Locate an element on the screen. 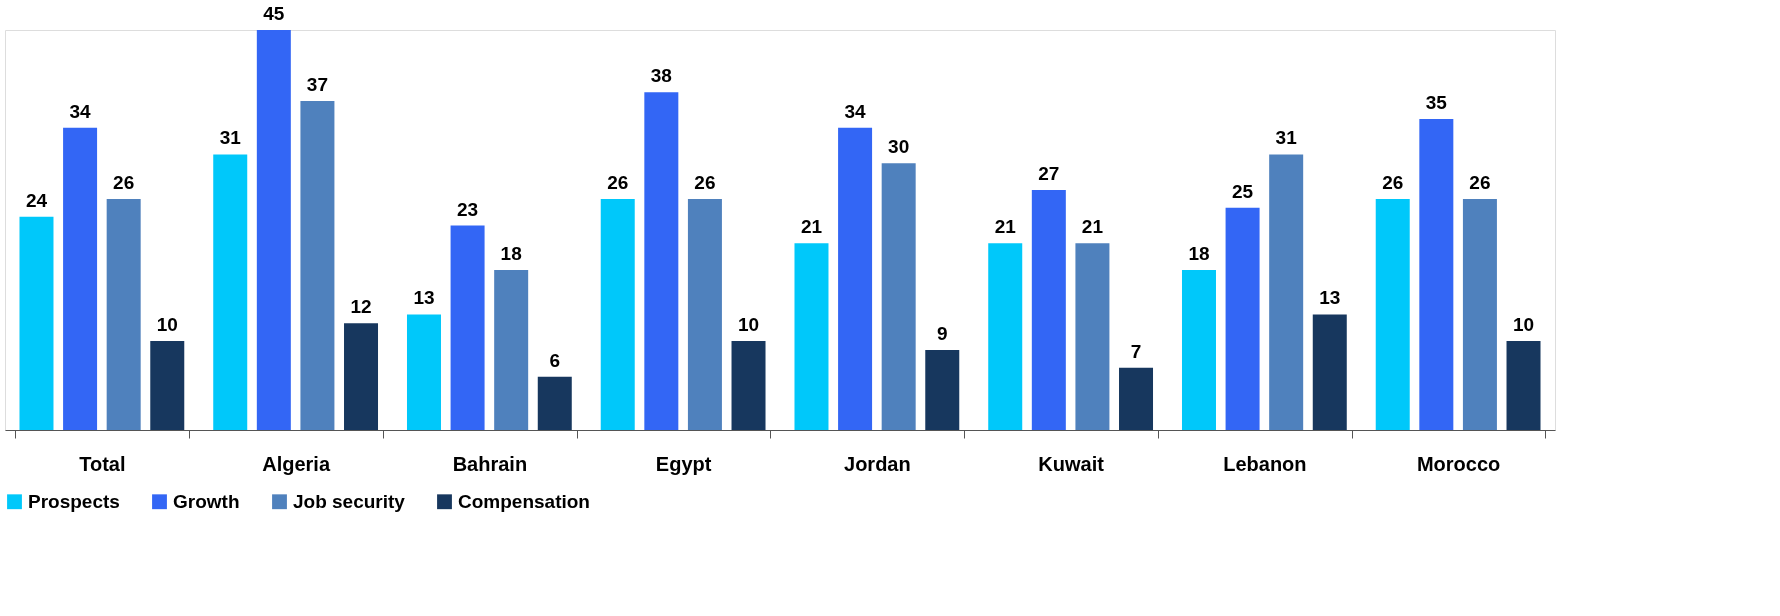 Image resolution: width=1780 pixels, height=616 pixels. data-label: 7 is located at coordinates (1136, 351).